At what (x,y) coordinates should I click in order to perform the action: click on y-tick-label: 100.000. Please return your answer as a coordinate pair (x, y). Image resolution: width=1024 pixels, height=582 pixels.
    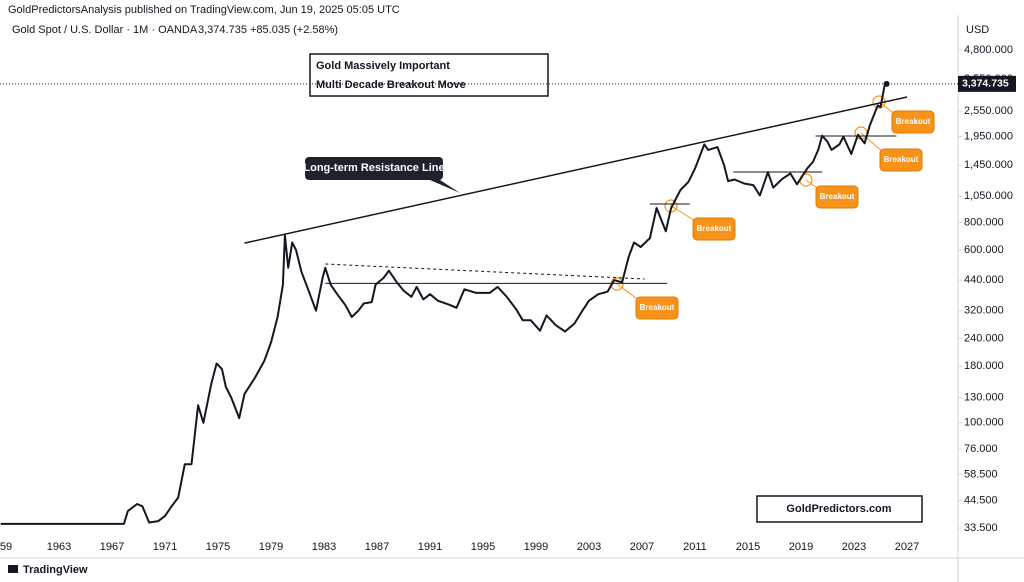
    Looking at the image, I should click on (984, 423).